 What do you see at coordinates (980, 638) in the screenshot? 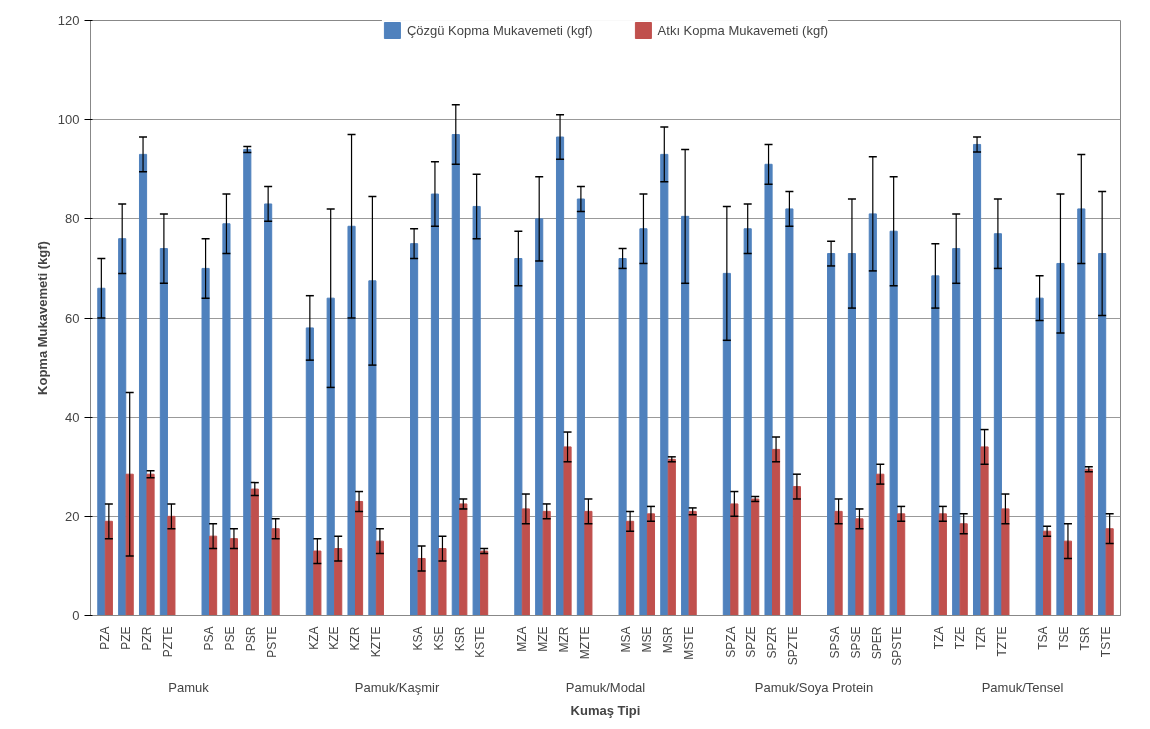
I see `x-tick-label: TZR` at bounding box center [980, 638].